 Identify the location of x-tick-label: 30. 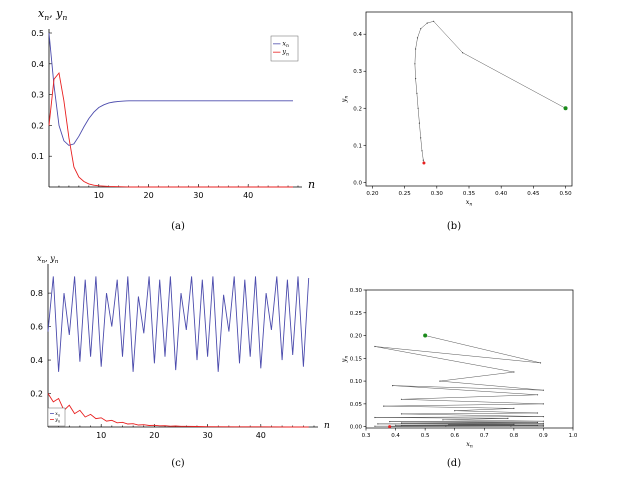
(198, 195).